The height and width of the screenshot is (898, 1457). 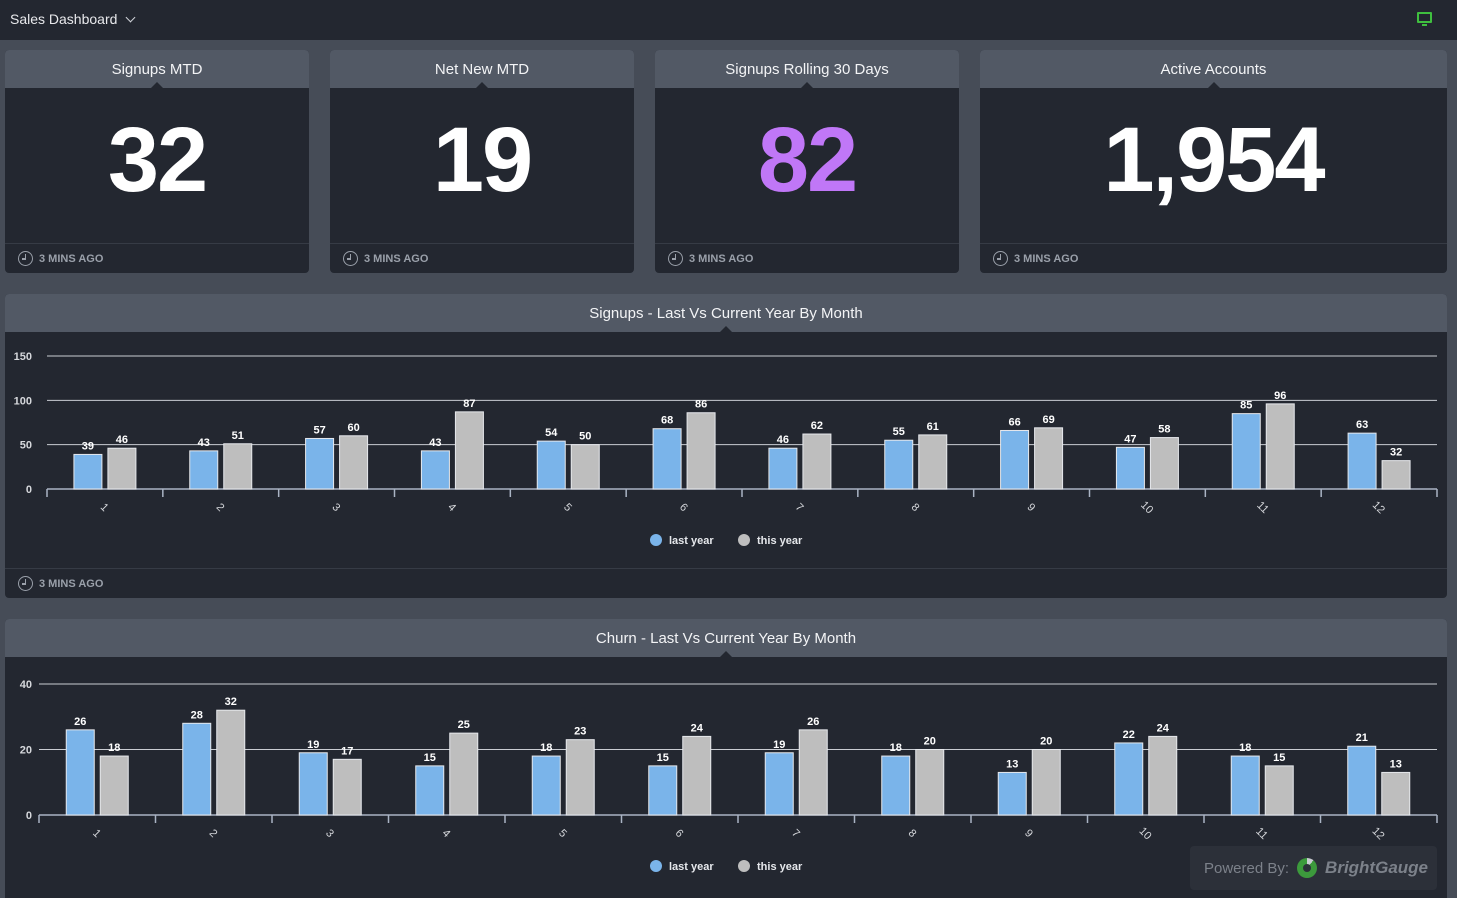 What do you see at coordinates (197, 715) in the screenshot?
I see `data-label: 28` at bounding box center [197, 715].